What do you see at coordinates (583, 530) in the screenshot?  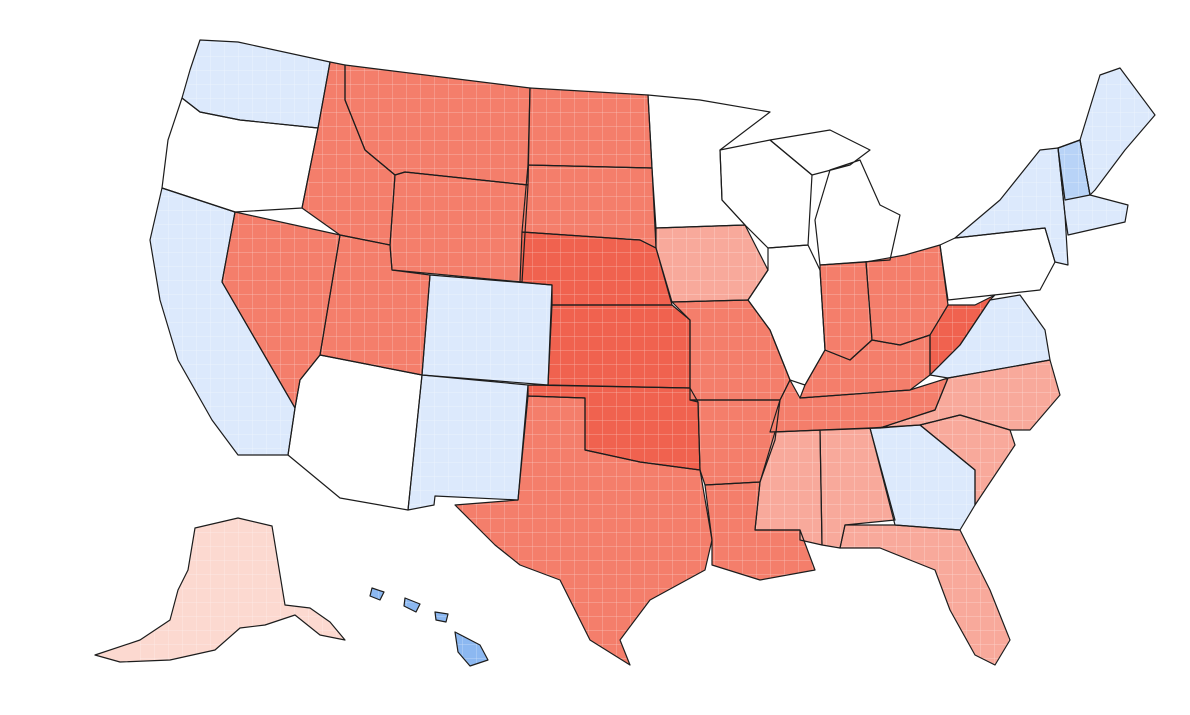 I see `border-texas` at bounding box center [583, 530].